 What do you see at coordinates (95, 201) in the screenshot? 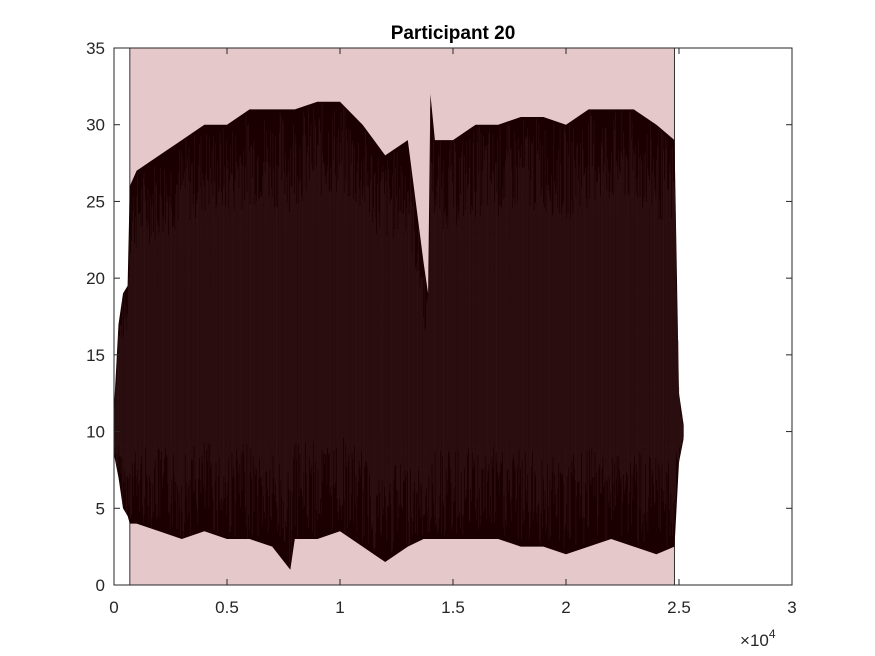
I see `y-tick-label: 25` at bounding box center [95, 201].